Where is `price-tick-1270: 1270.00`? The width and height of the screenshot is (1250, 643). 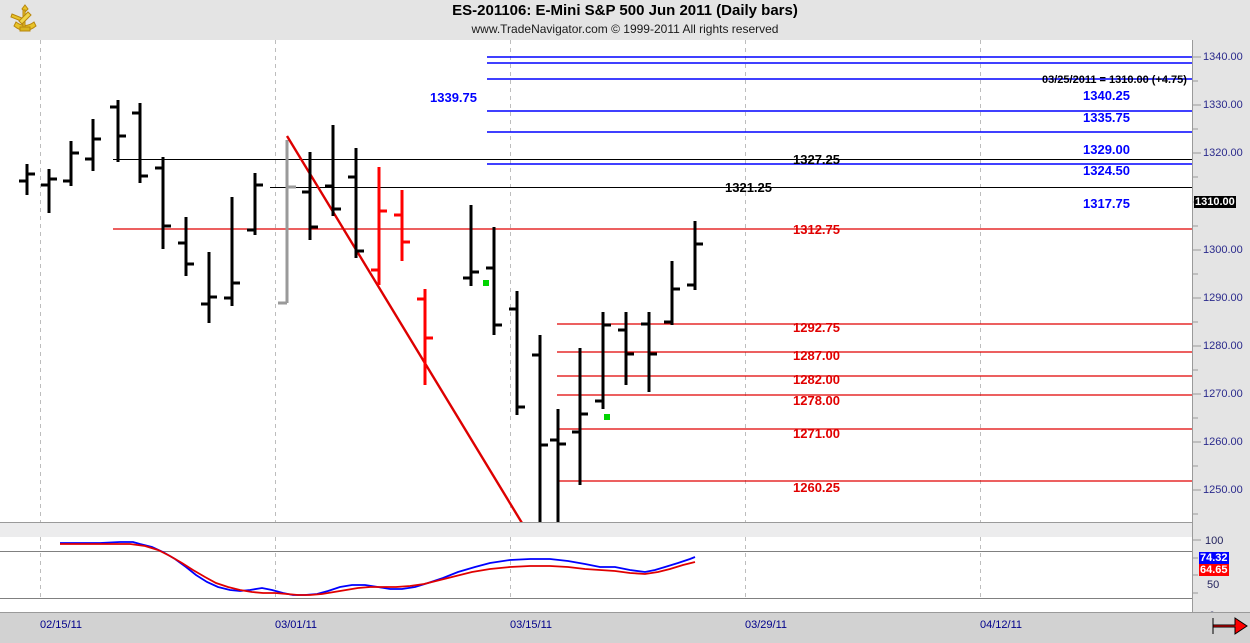 price-tick-1270: 1270.00 is located at coordinates (1223, 394).